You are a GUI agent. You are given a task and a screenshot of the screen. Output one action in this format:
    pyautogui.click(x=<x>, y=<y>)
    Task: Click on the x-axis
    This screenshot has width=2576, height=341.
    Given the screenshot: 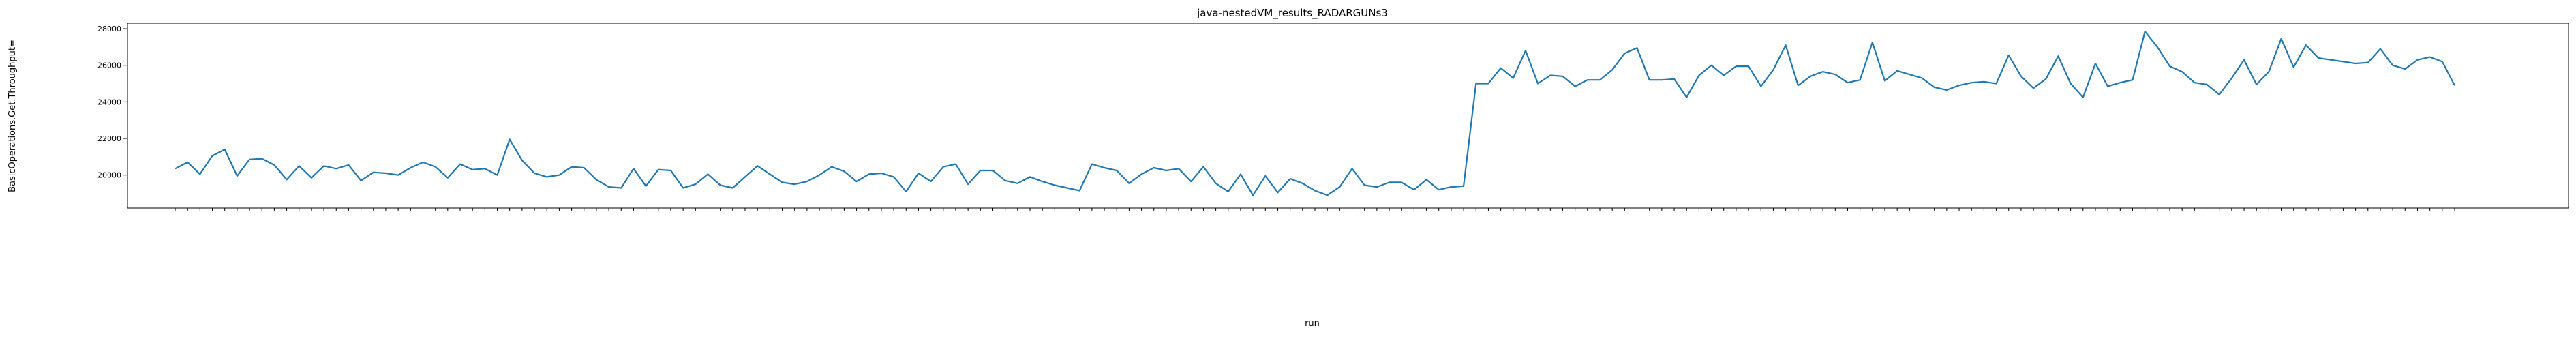 What is the action you would take?
    pyautogui.click(x=1315, y=210)
    